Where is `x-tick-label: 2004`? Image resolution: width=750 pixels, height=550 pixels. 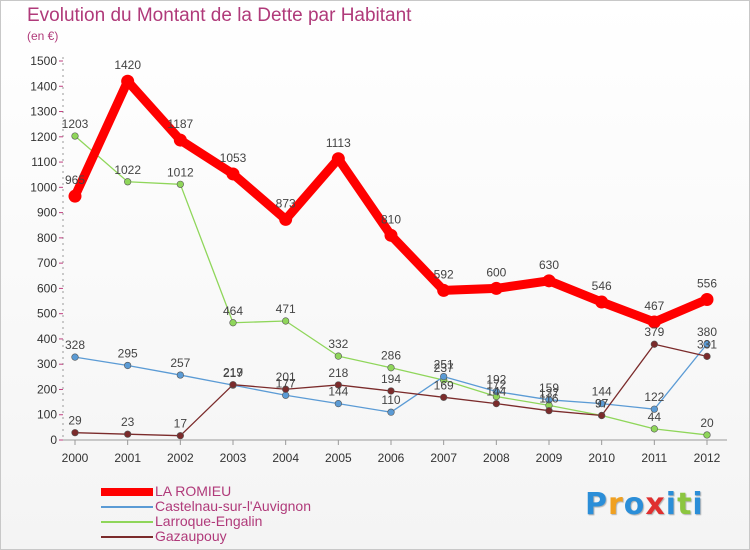 x-tick-label: 2004 is located at coordinates (285, 458).